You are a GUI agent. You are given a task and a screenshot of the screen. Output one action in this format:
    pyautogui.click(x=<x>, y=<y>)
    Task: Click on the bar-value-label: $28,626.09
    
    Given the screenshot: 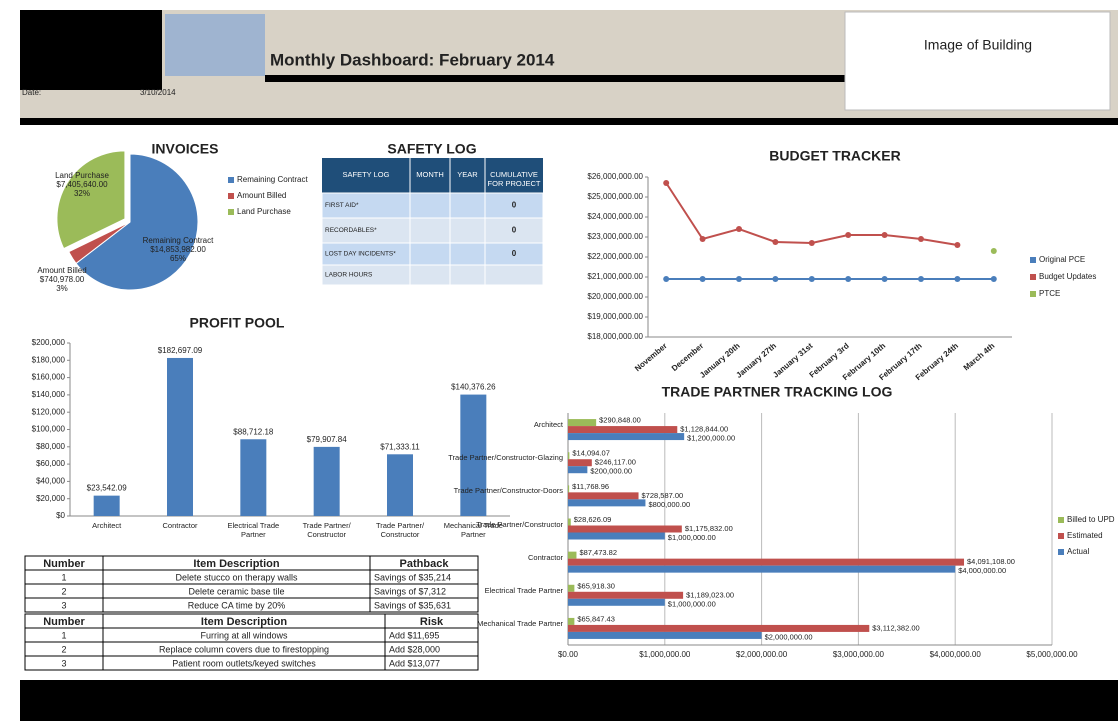 What is the action you would take?
    pyautogui.click(x=593, y=519)
    